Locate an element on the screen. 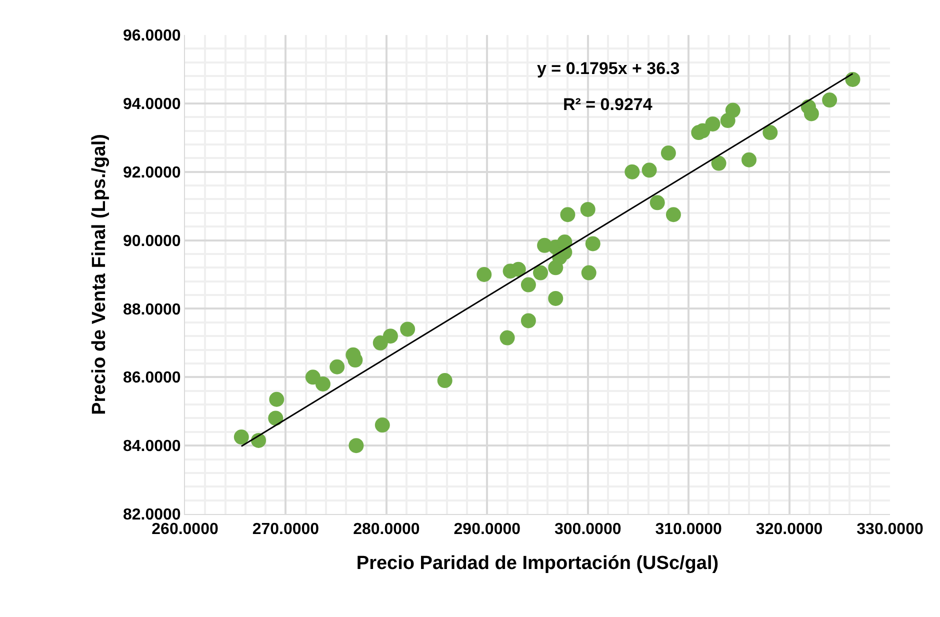 The image size is (940, 617). x-tick-label: 290.0000 is located at coordinates (487, 529).